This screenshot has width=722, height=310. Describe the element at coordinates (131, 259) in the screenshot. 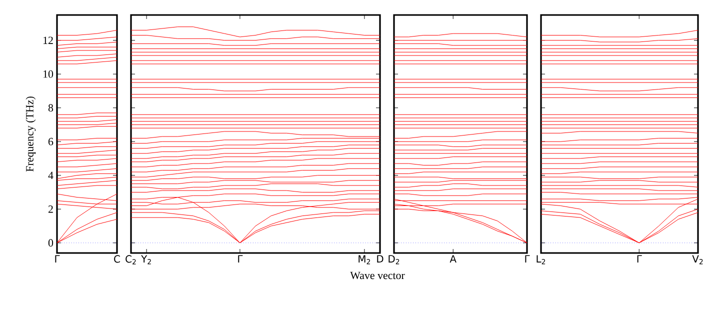

I see `x-tick-label: C$_{2}$` at that location.